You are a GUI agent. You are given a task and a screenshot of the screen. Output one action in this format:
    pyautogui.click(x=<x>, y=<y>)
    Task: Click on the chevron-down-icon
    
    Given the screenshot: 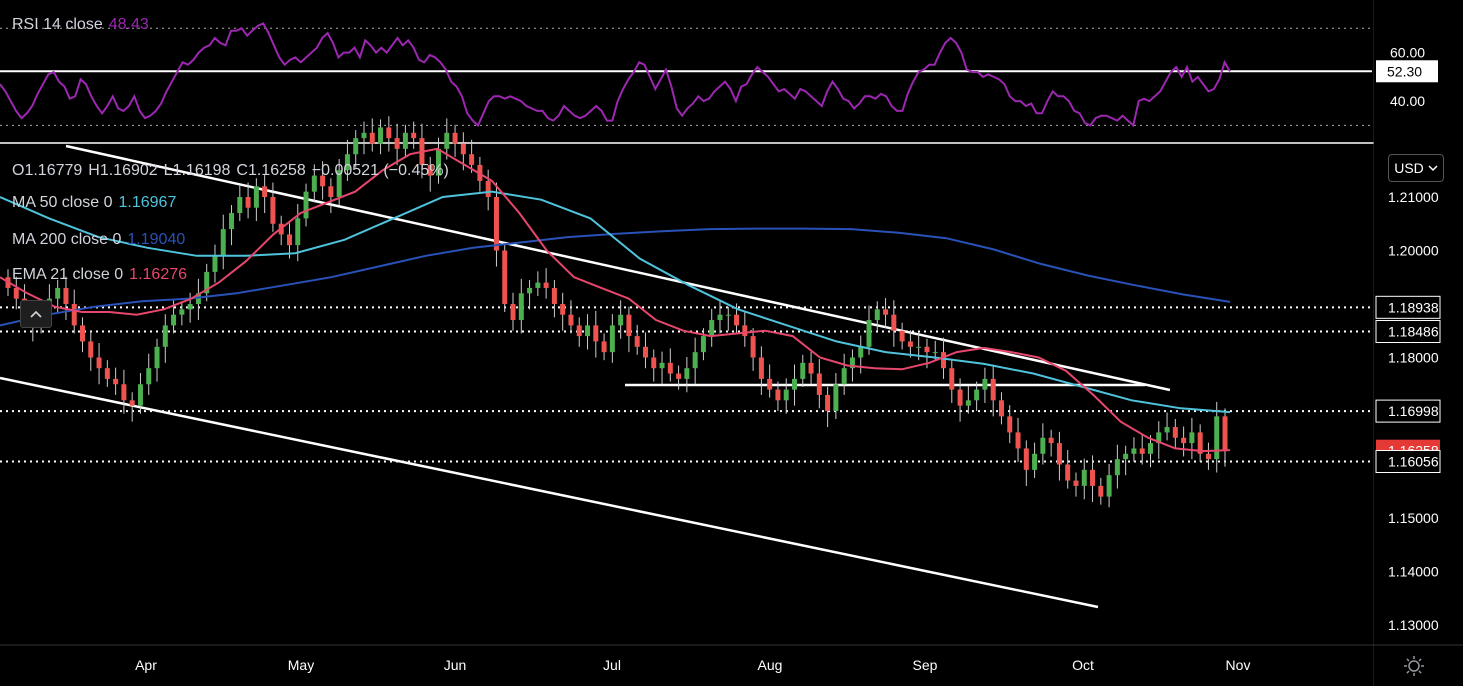 What is the action you would take?
    pyautogui.click(x=1433, y=168)
    